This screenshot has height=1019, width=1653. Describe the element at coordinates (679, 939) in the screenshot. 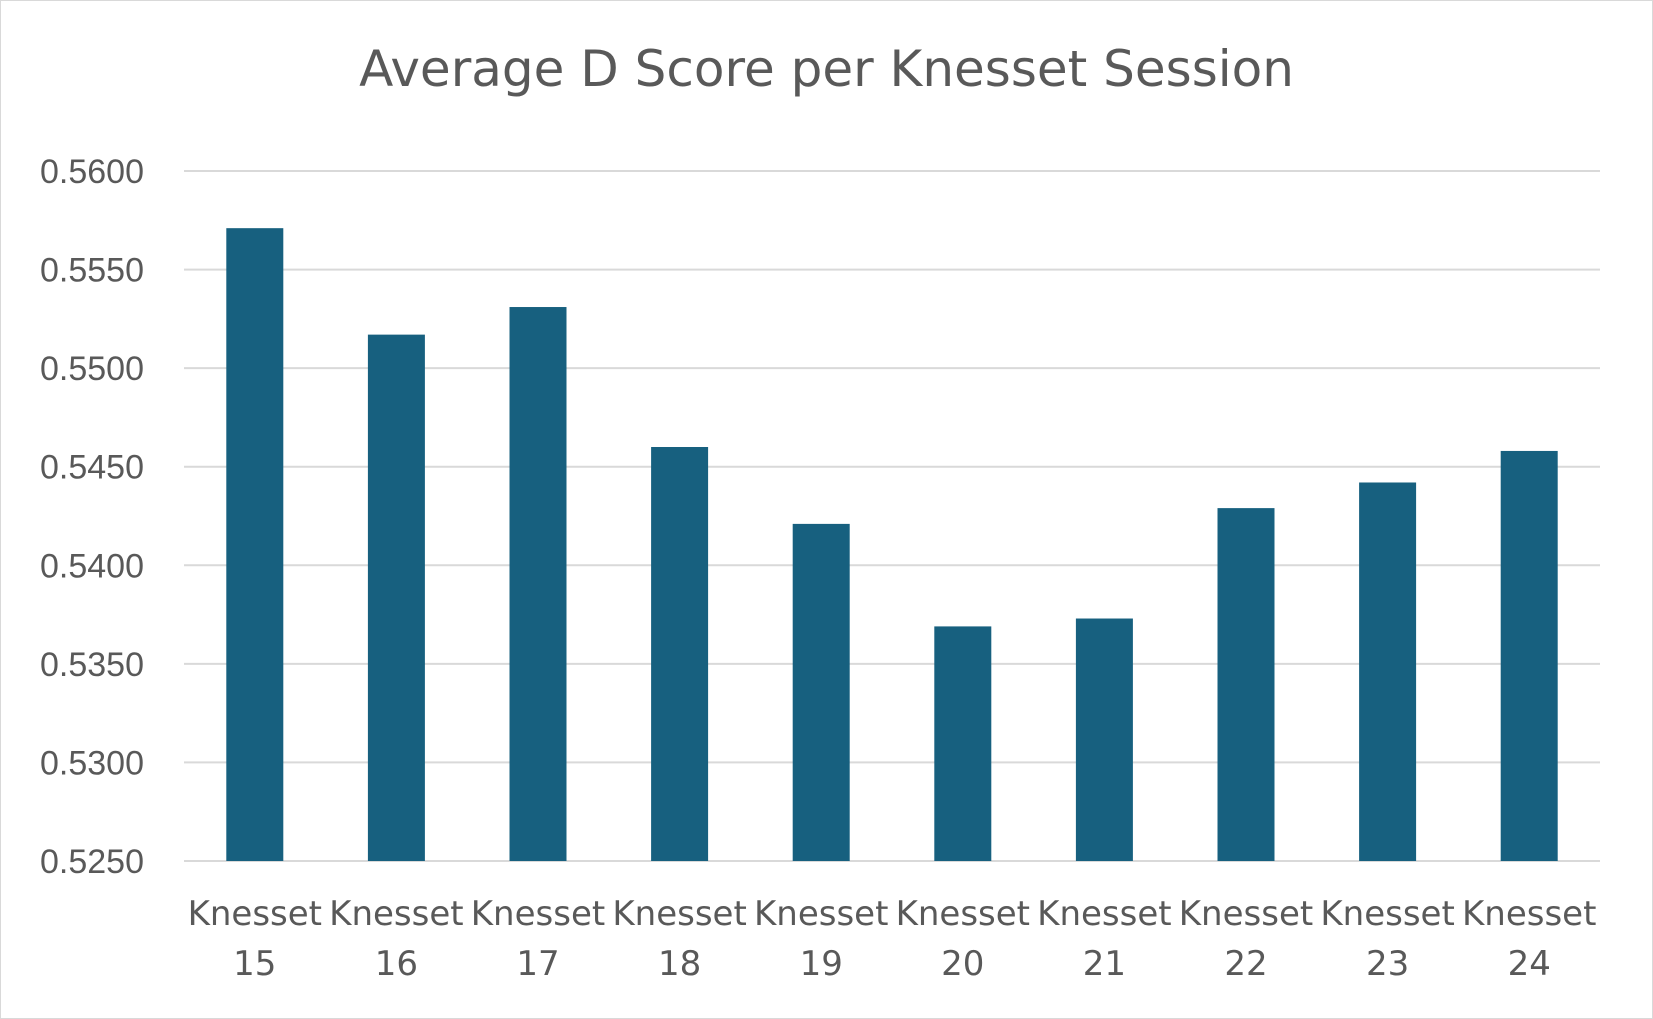

I see `x-tick-label: Knesset 18` at that location.